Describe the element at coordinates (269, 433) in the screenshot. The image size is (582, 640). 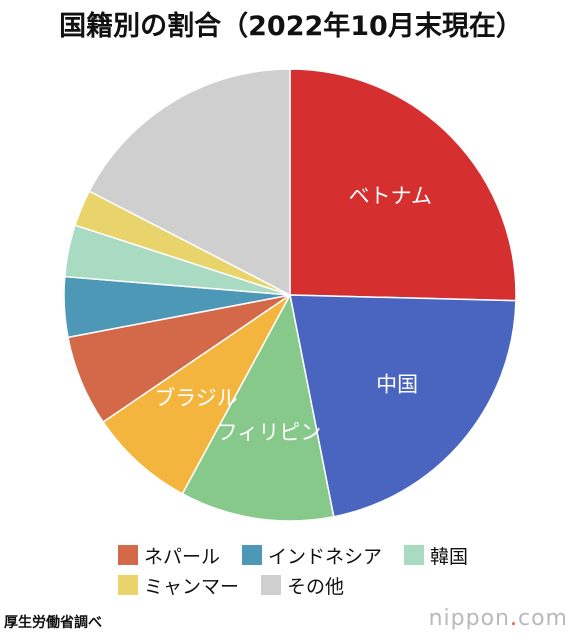
I see `pie-label-2: フィリピン` at that location.